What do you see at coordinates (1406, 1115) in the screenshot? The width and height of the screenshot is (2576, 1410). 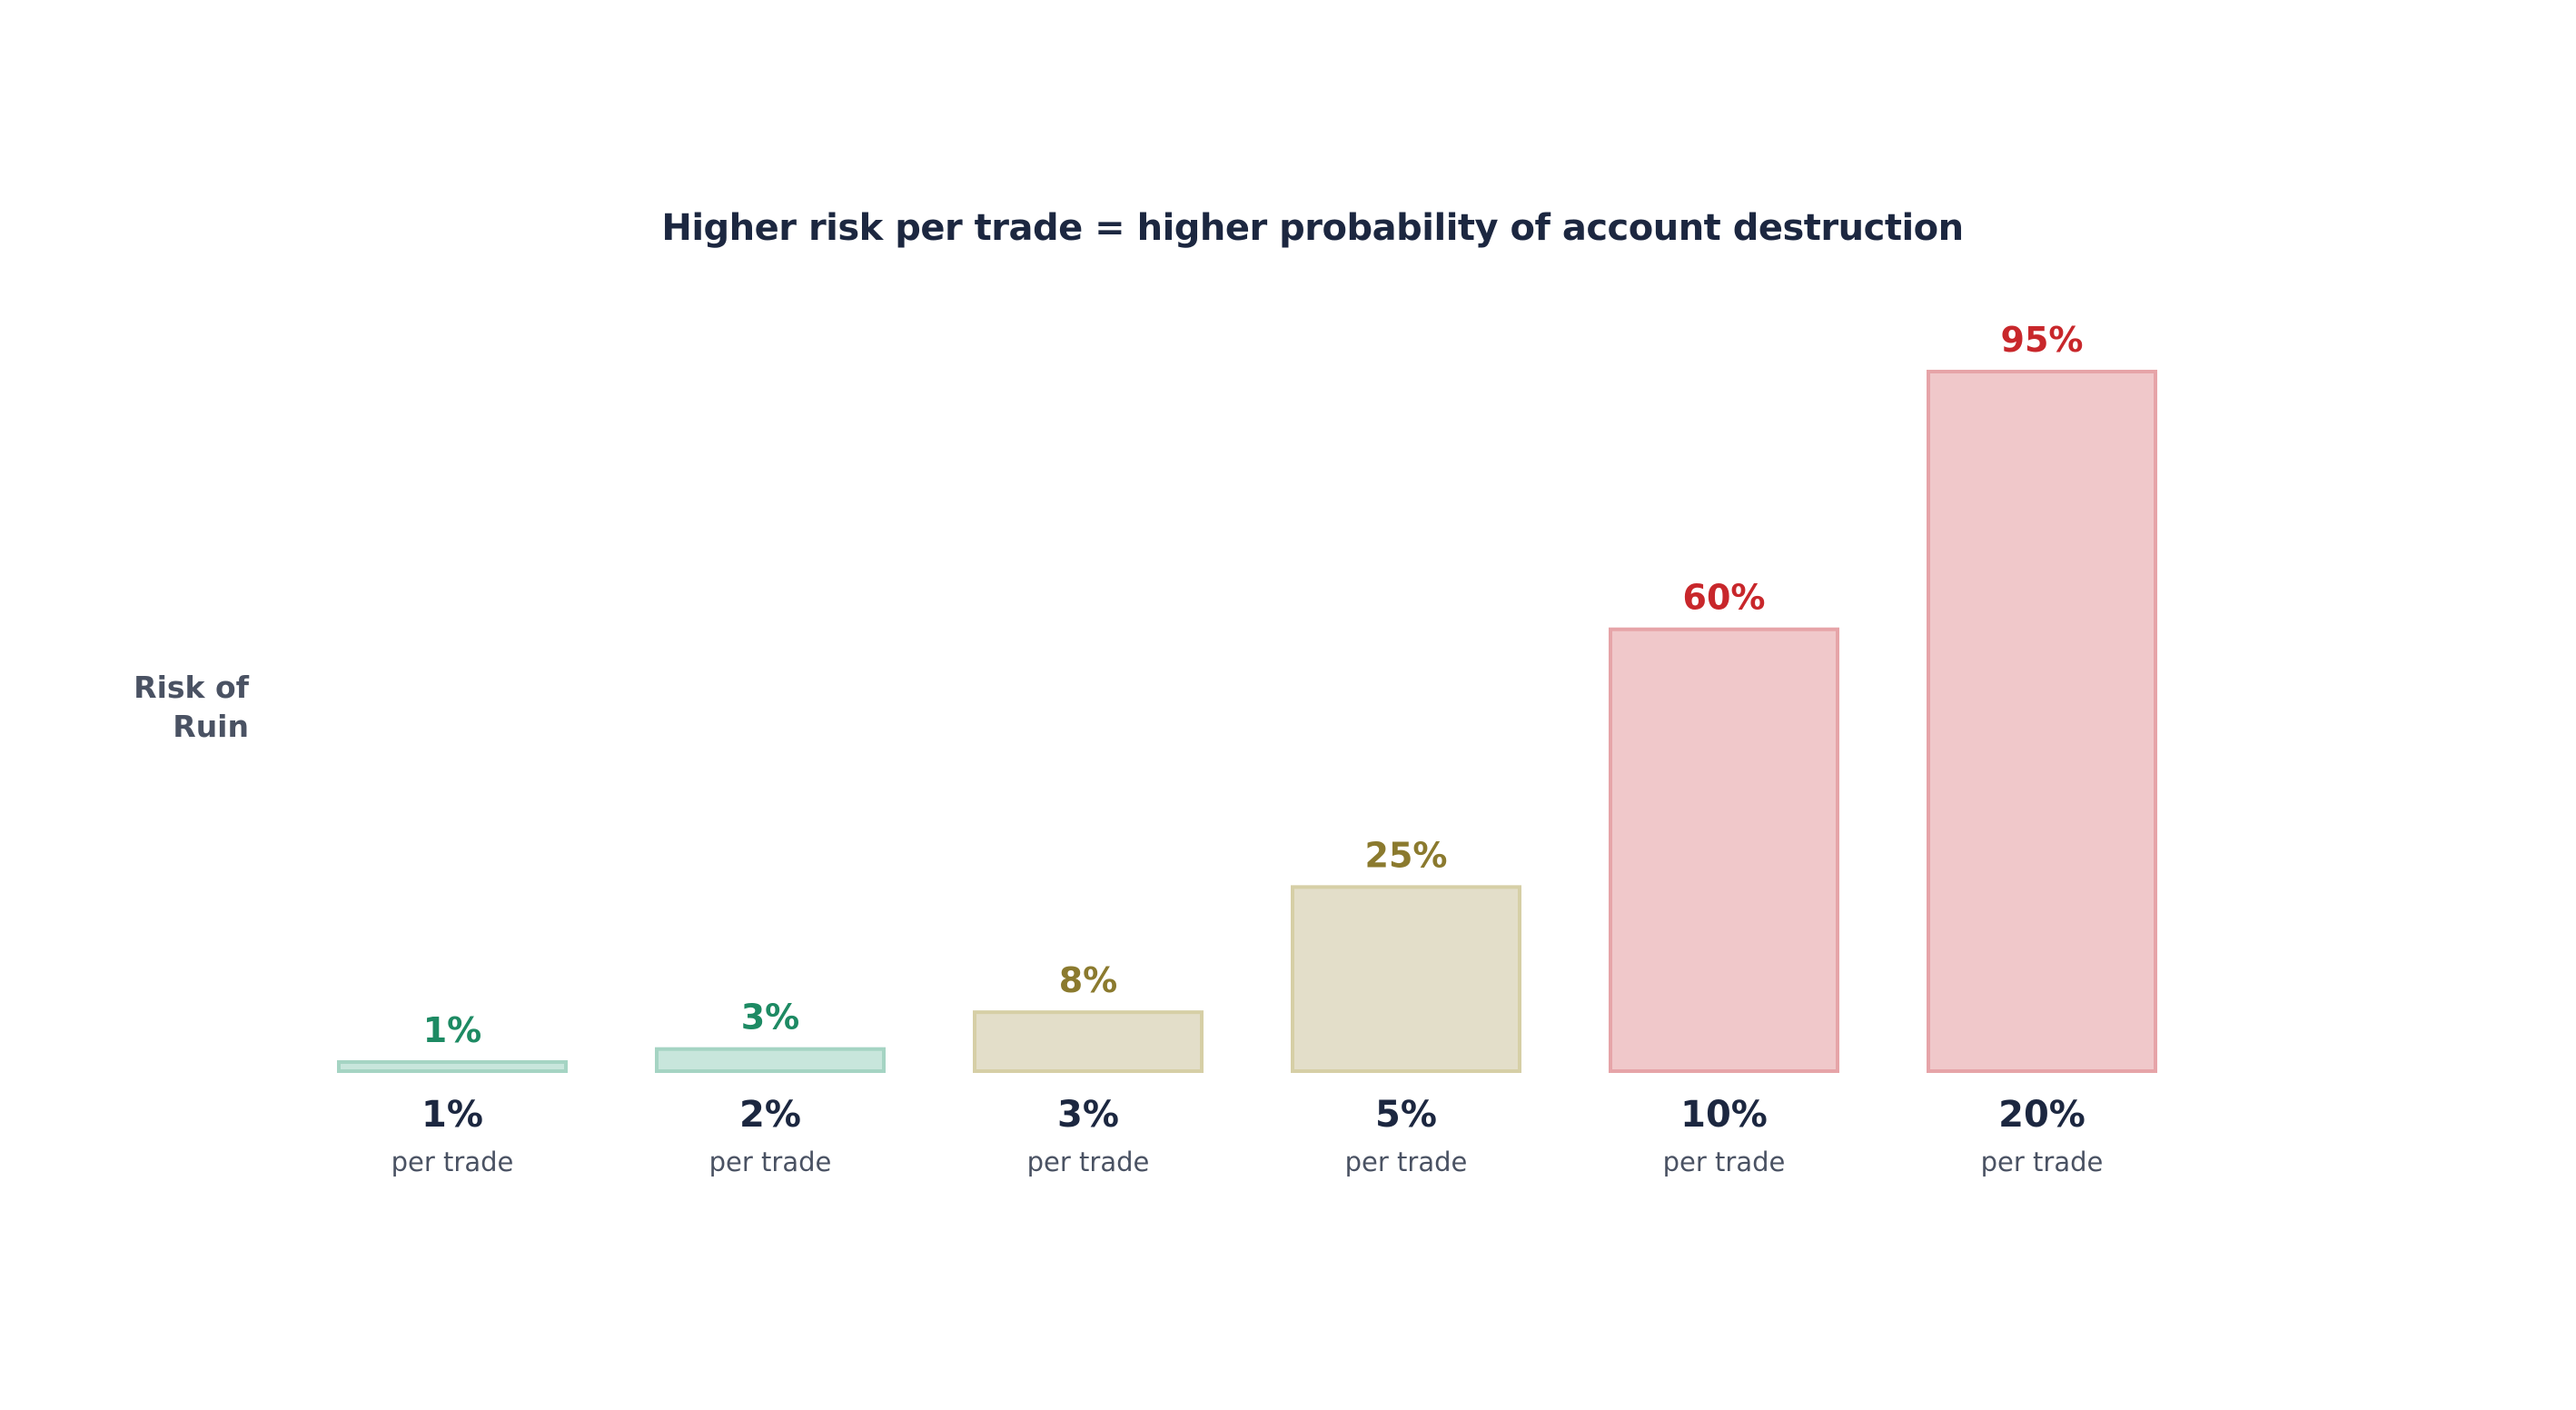 I see `category-label-4: 5%` at bounding box center [1406, 1115].